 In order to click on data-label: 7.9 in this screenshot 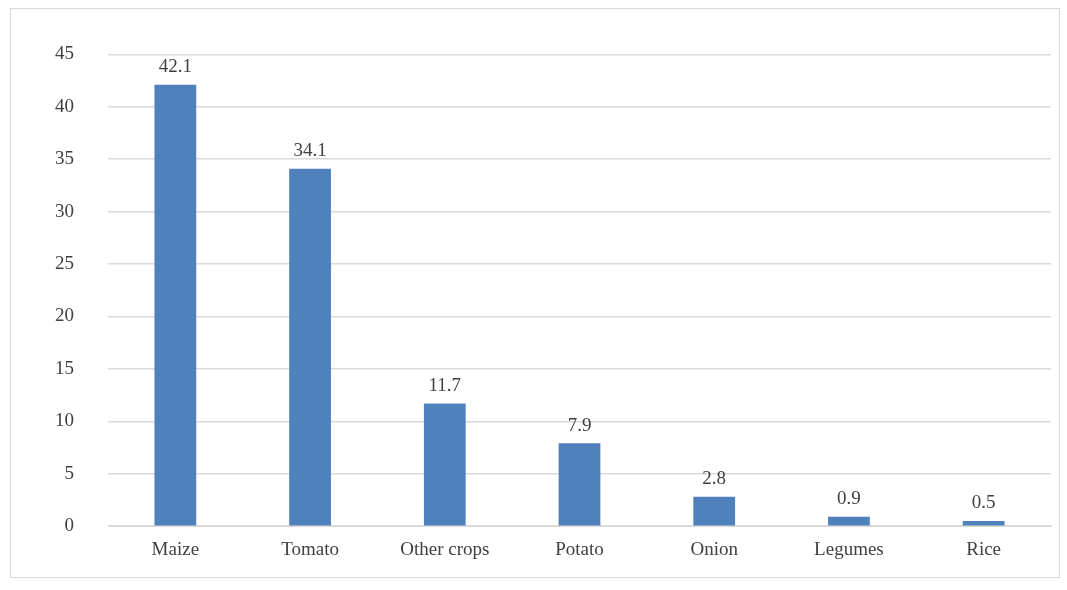, I will do `click(579, 424)`.